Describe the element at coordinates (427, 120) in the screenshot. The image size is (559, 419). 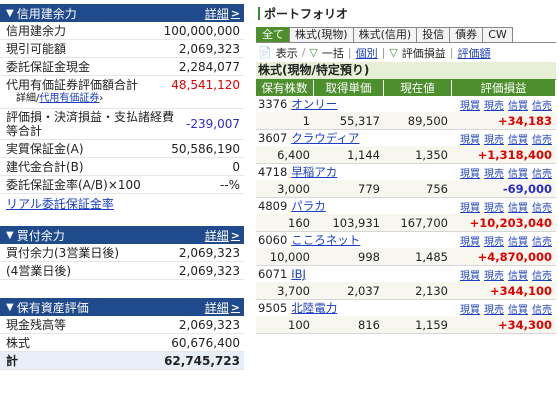
I see `stock-price: 89,500` at that location.